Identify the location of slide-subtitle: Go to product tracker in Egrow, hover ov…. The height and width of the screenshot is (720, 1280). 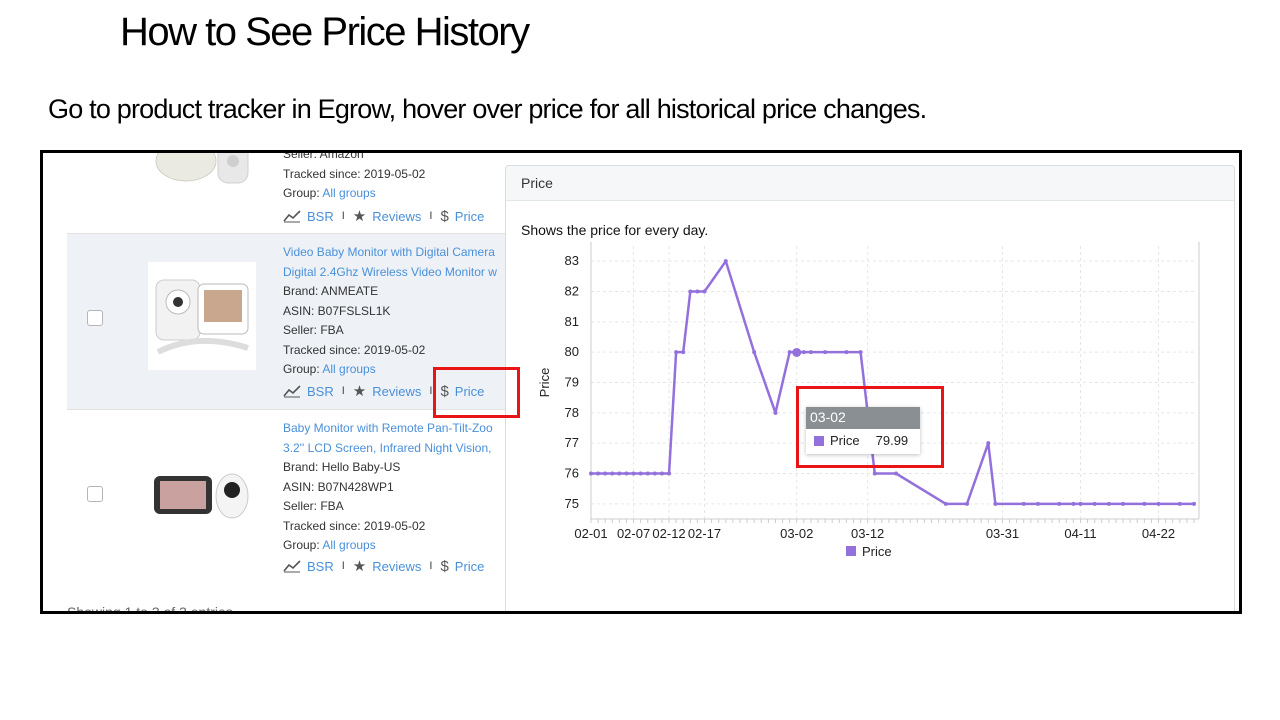
(487, 109).